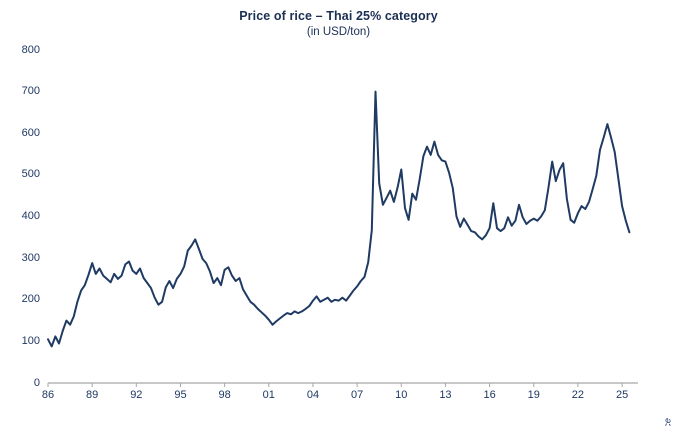 Image resolution: width=677 pixels, height=426 pixels. Describe the element at coordinates (338, 16) in the screenshot. I see `chart-title: Price of rice – Thai 25% category` at that location.